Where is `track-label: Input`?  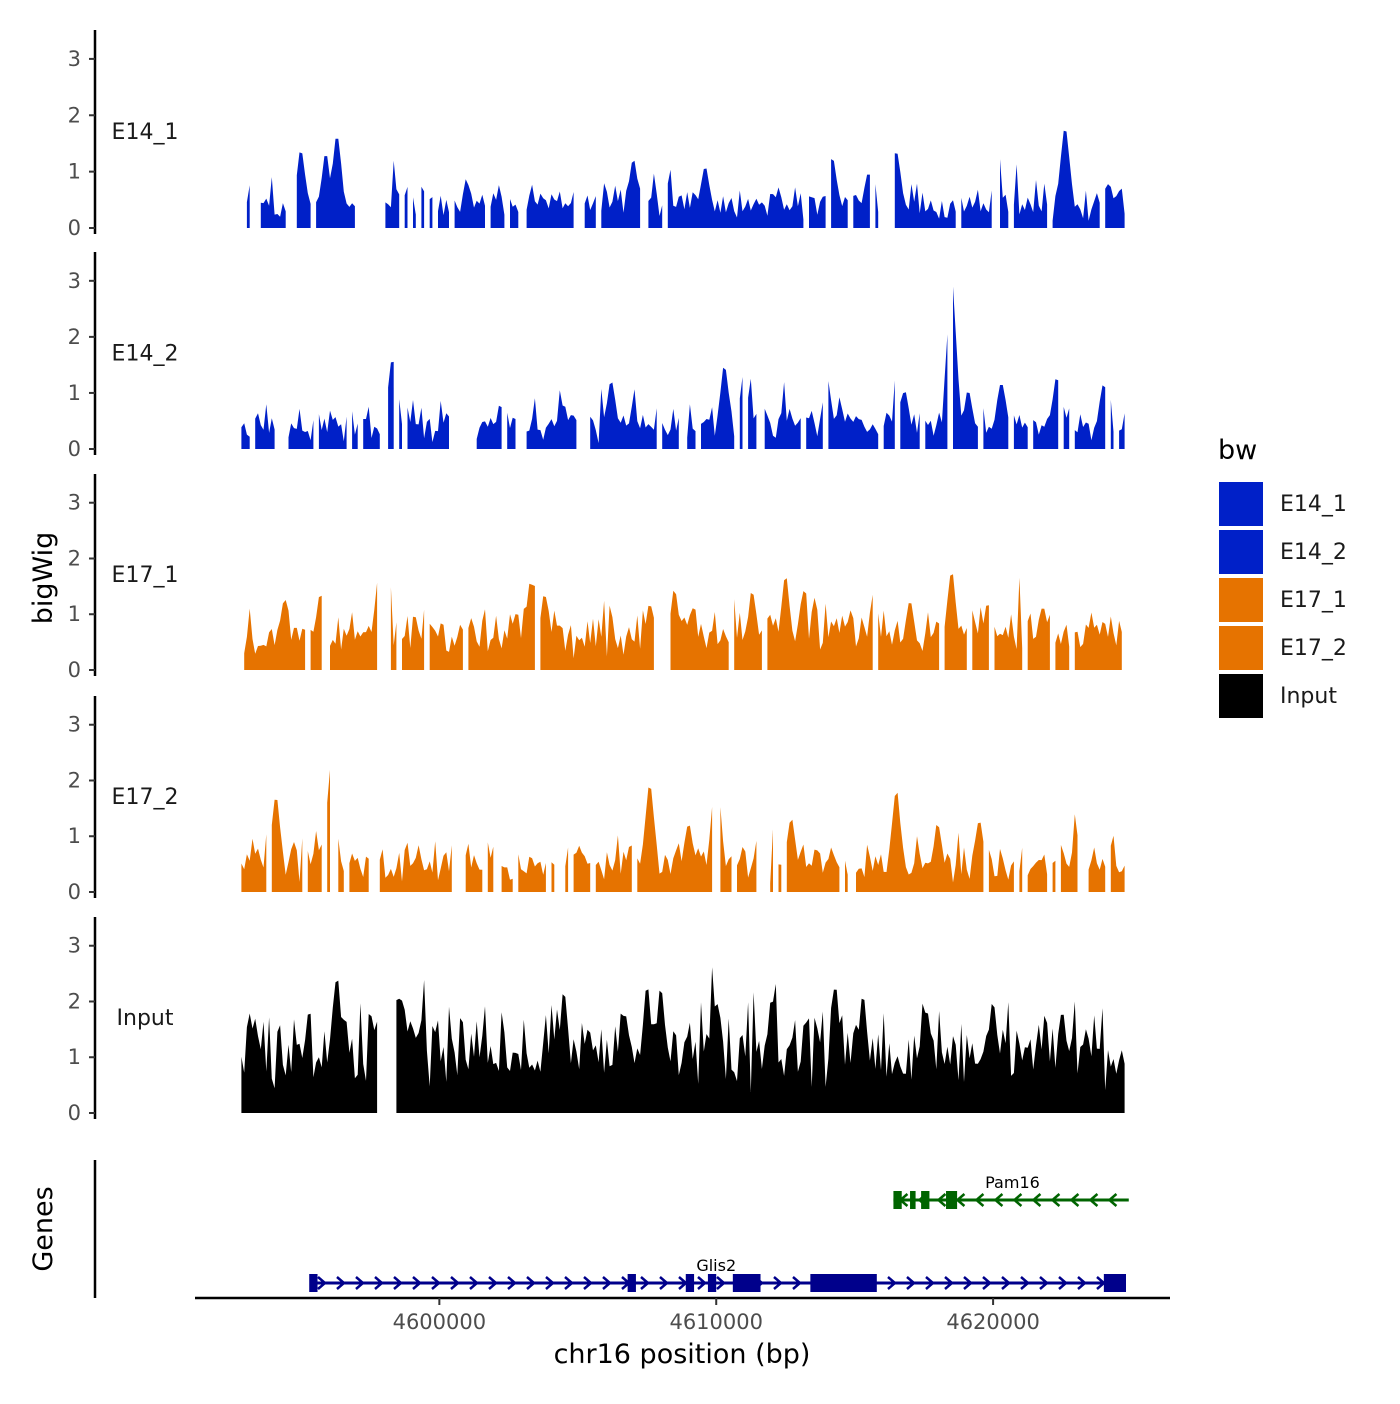
track-label: Input is located at coordinates (145, 1018).